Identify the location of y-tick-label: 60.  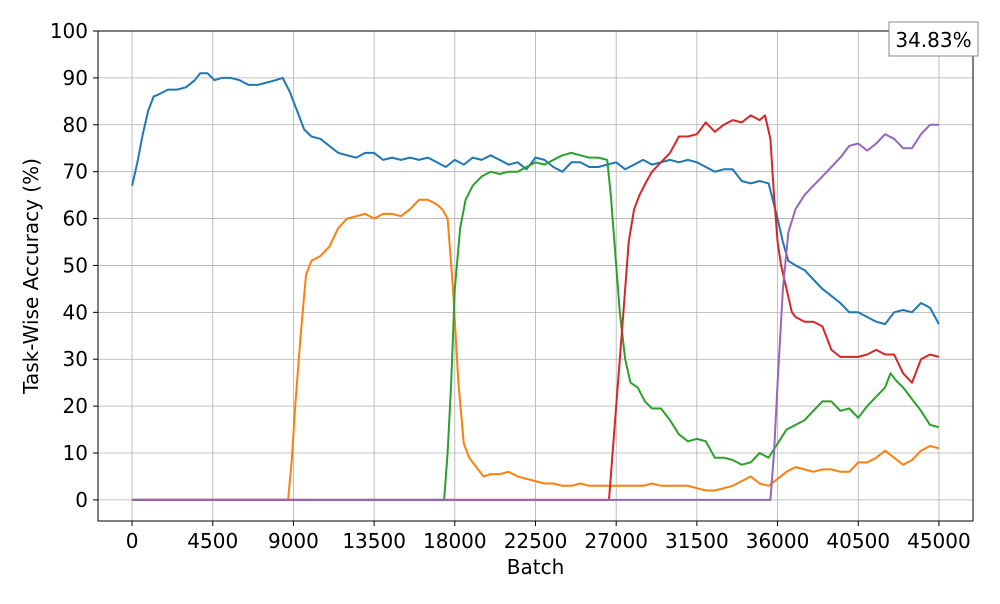
(75, 219).